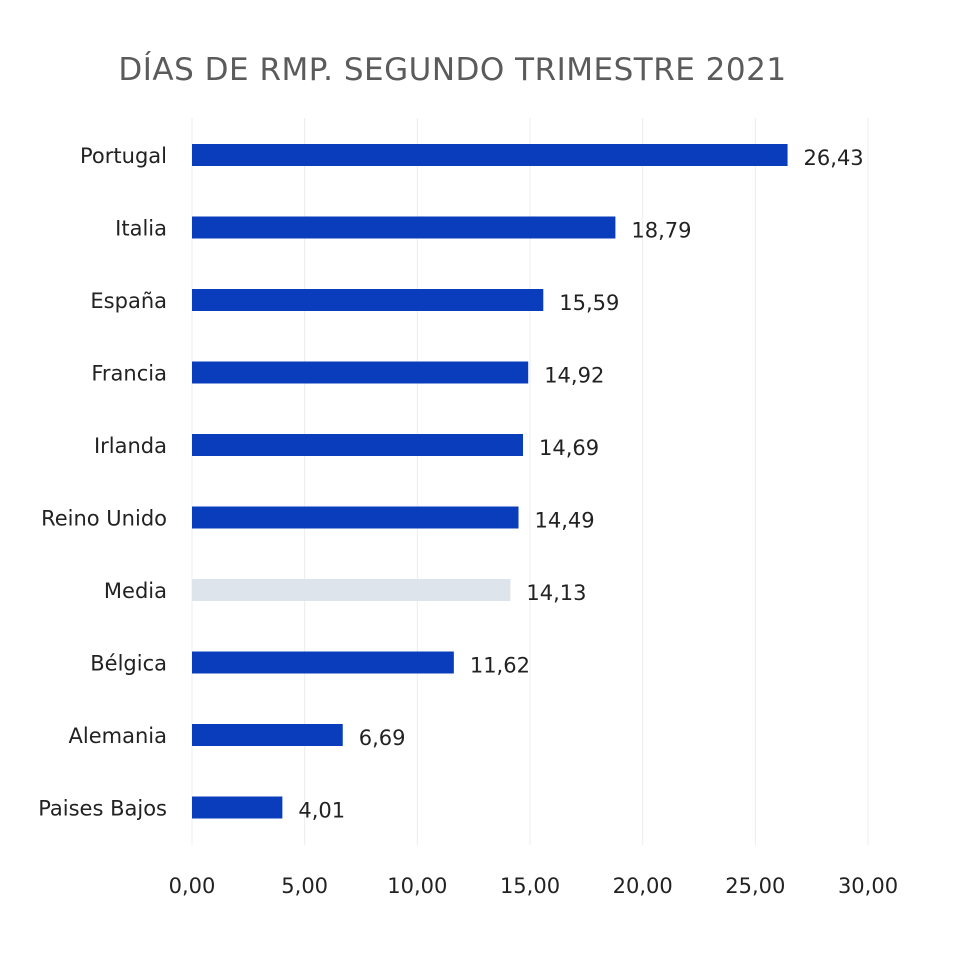  What do you see at coordinates (135, 591) in the screenshot?
I see `category-label: Media` at bounding box center [135, 591].